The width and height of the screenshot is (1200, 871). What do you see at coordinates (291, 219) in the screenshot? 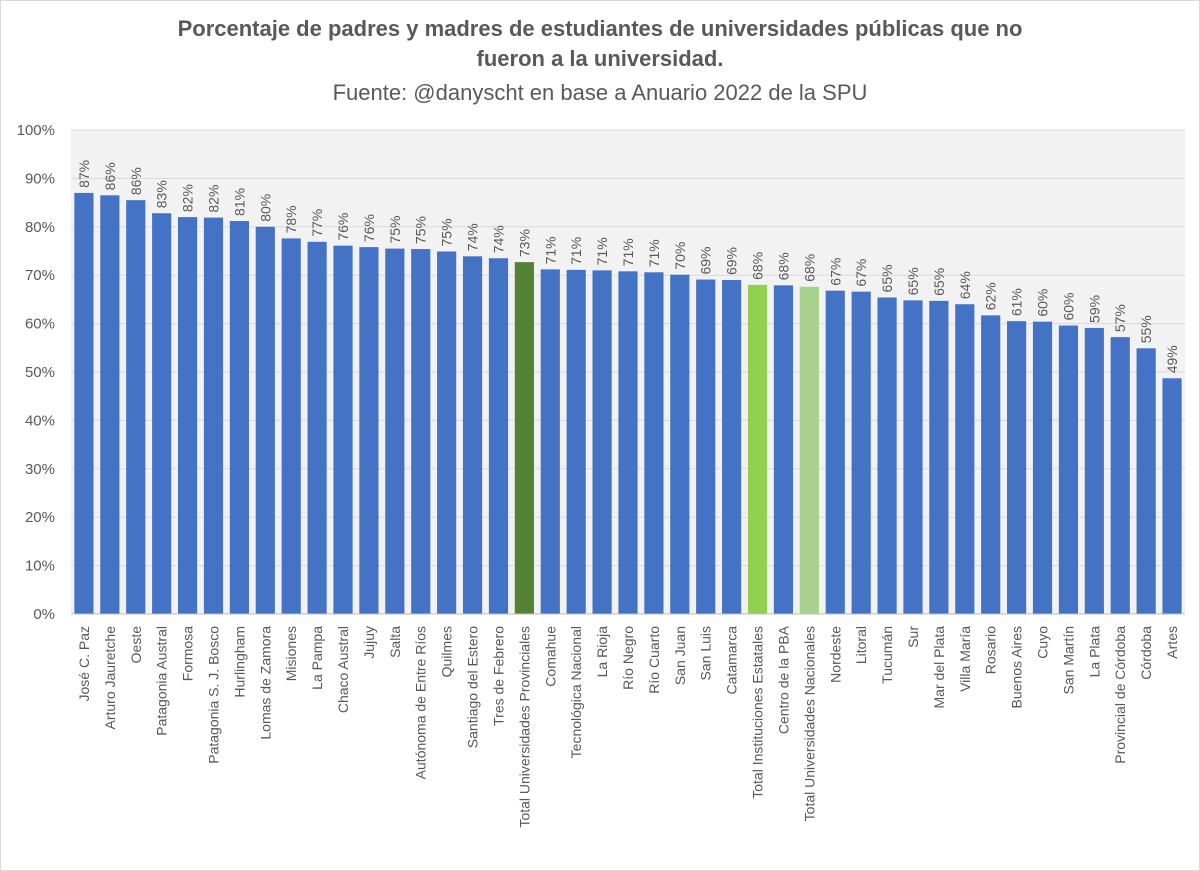
I see `data-label: 78%` at bounding box center [291, 219].